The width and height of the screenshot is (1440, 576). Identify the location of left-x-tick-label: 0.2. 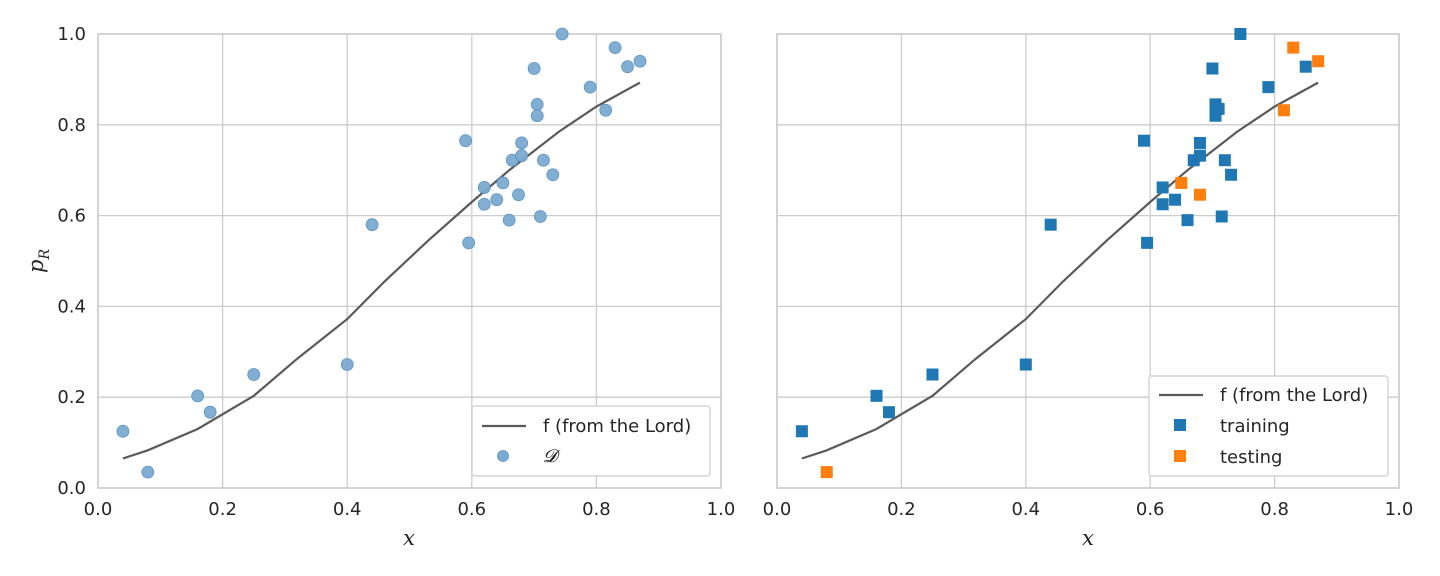
(222, 509).